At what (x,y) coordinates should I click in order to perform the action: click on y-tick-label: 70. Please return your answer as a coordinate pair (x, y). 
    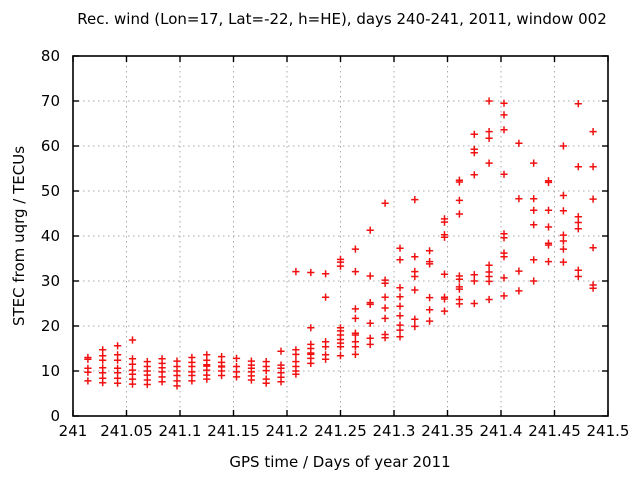
    Looking at the image, I should click on (50, 101).